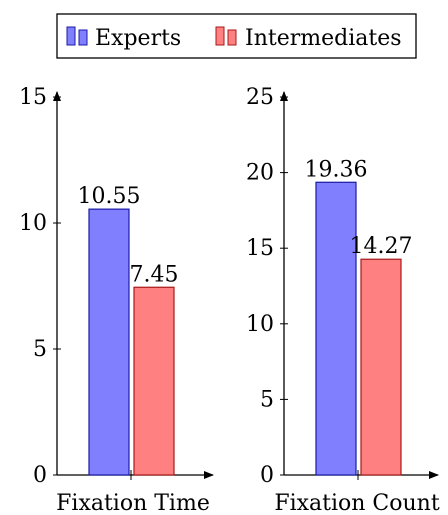  Describe the element at coordinates (138, 38) in the screenshot. I see `legend-label-experts: Experts` at that location.